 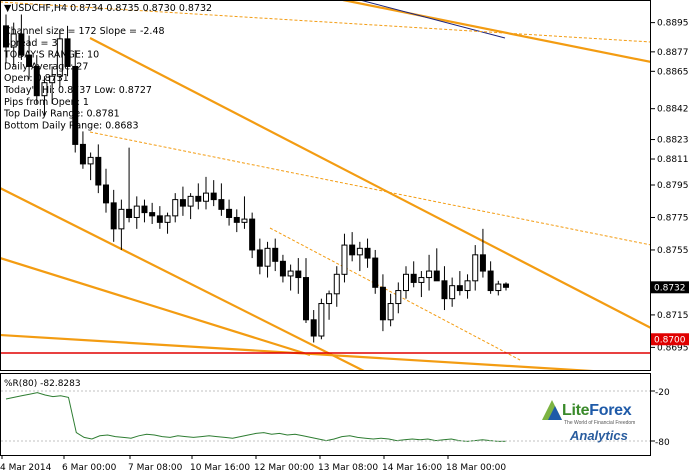 I want to click on price-tick-label: 0.8865, so click(x=673, y=72).